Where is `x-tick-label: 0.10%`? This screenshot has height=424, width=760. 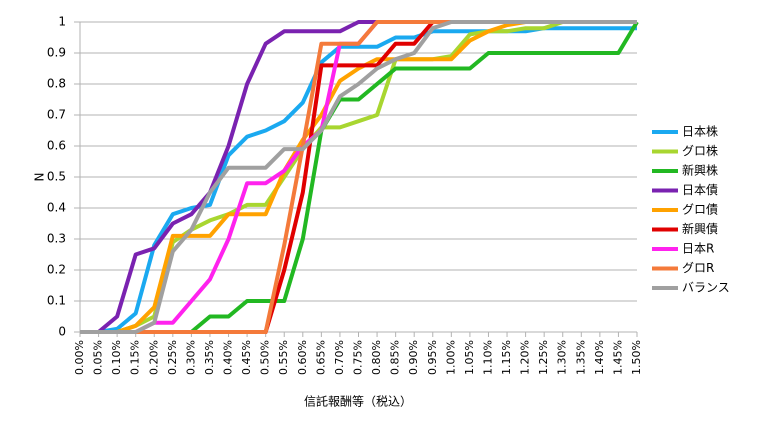
x-tick-label: 0.10% is located at coordinates (116, 357).